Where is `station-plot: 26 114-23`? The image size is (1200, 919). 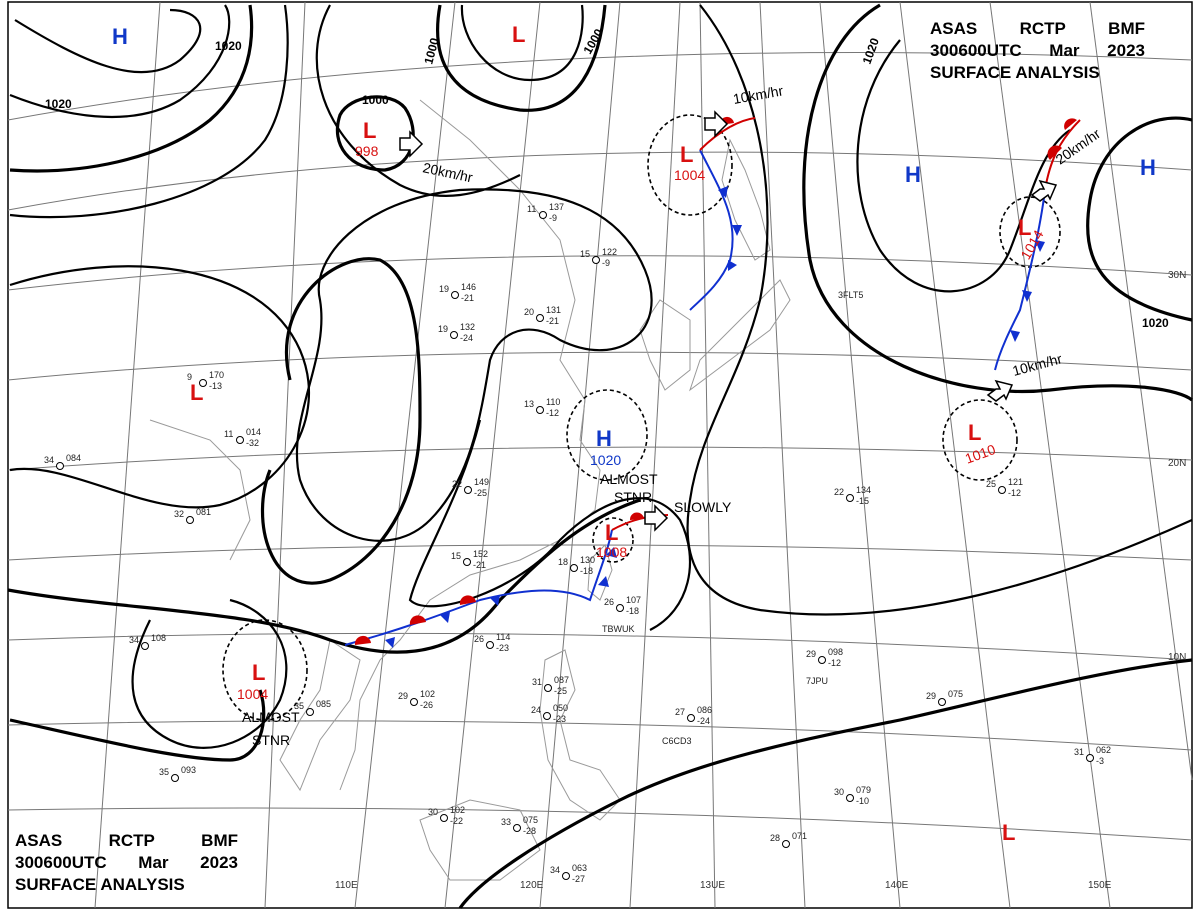
station-plot: 26 114-23 is located at coordinates (492, 642).